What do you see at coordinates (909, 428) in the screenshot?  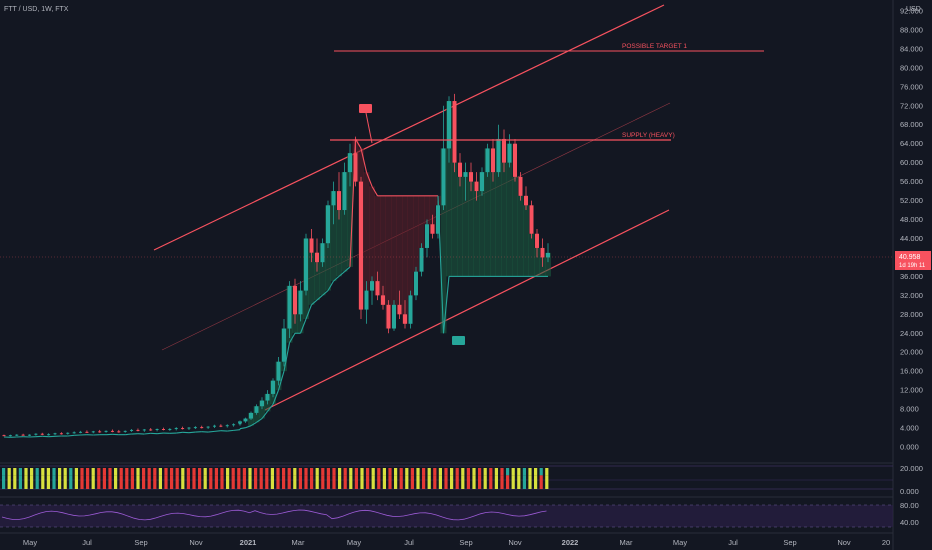 I see `y-tick-label: 4.000` at bounding box center [909, 428].